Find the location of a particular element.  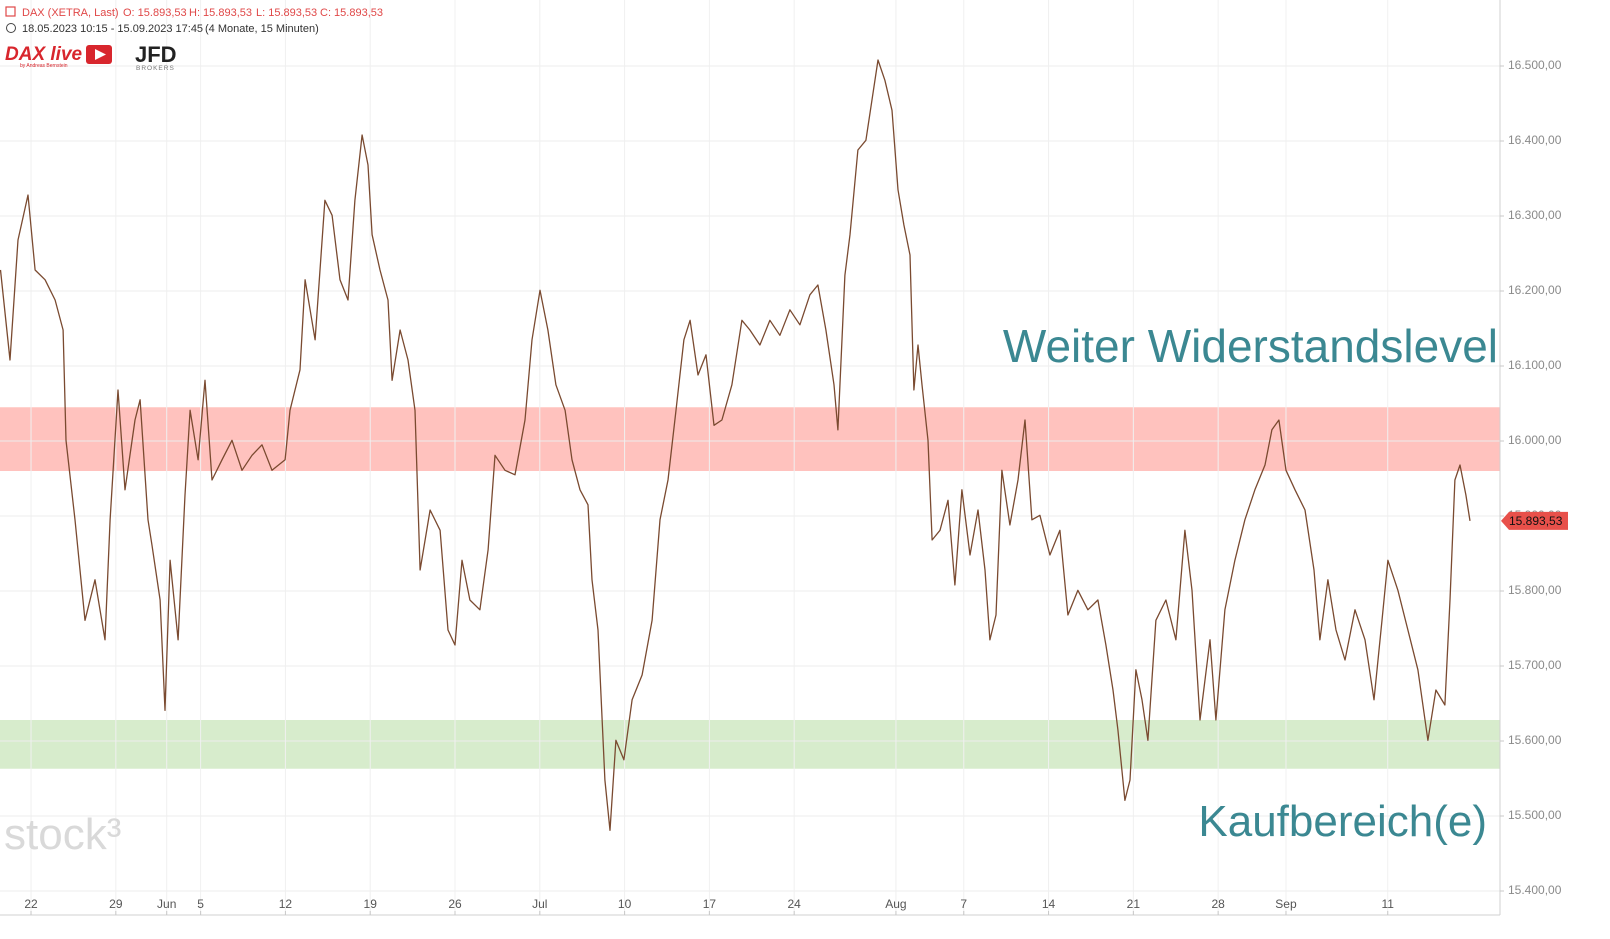

zone-label: Weiter Widerstandslevel is located at coordinates (1250, 346).